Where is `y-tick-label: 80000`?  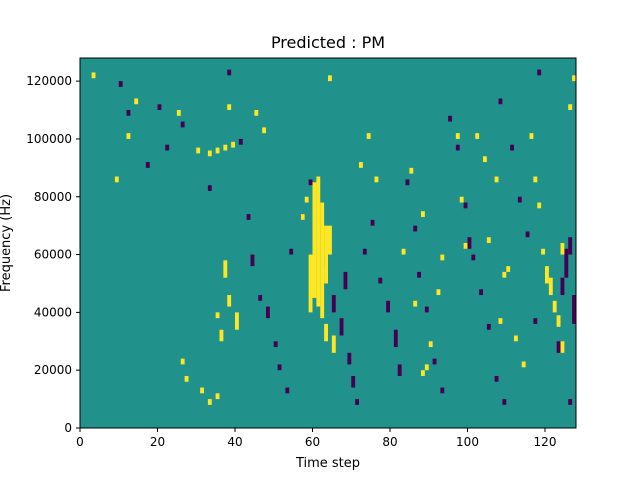
y-tick-label: 80000 is located at coordinates (53, 197).